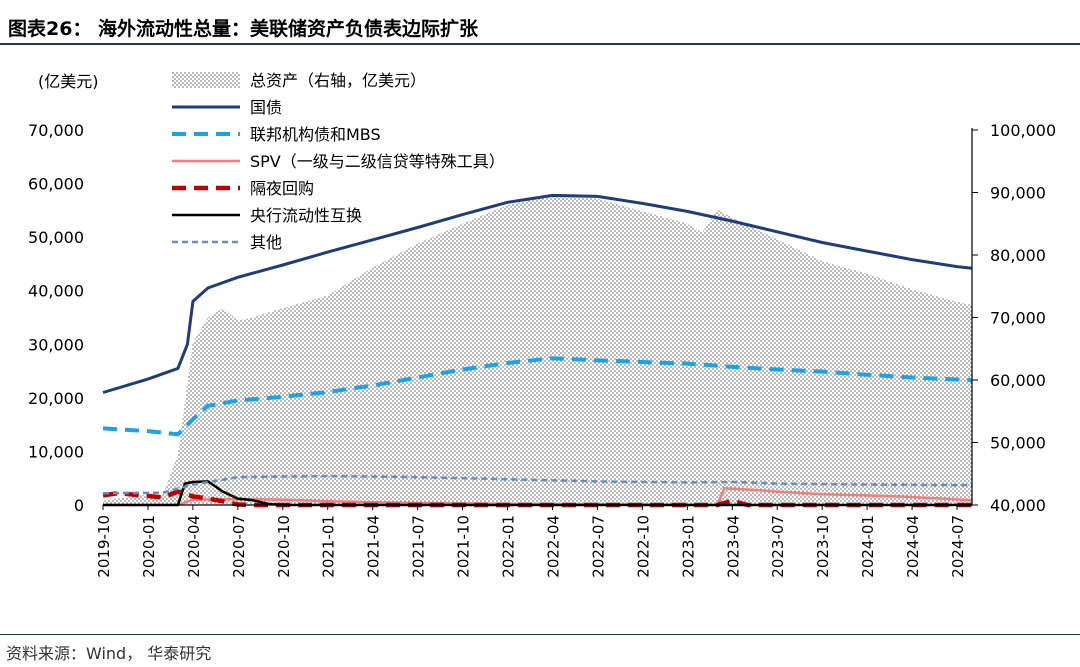  I want to click on right-axis-tick-label: 40,000, so click(1018, 505).